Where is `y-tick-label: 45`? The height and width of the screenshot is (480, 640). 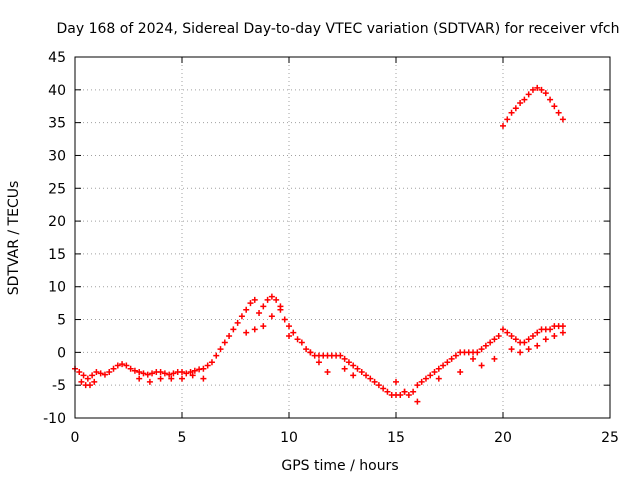
y-tick-label: 45 is located at coordinates (57, 58).